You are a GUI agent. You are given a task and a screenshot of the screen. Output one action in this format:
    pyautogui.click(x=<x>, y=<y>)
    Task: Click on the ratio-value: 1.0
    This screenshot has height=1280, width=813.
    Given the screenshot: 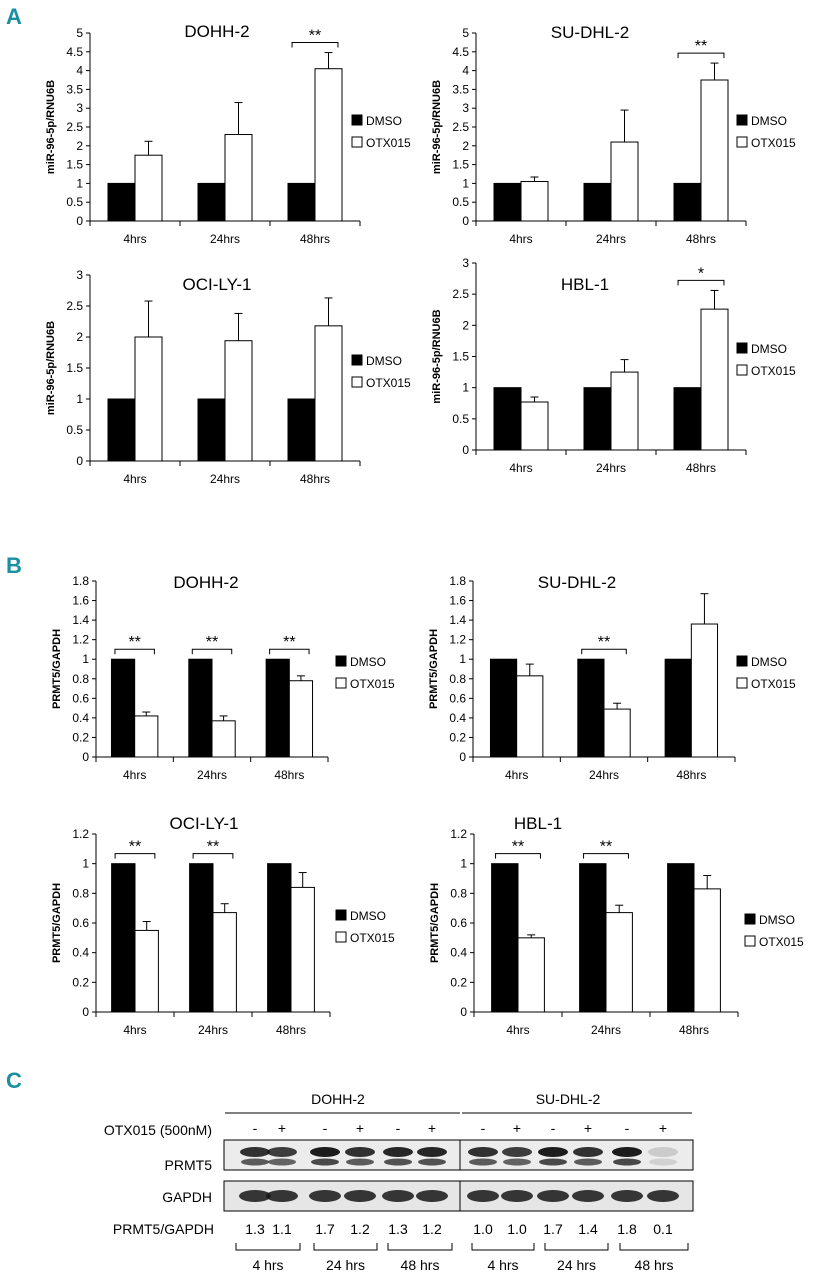 What is the action you would take?
    pyautogui.click(x=483, y=1229)
    